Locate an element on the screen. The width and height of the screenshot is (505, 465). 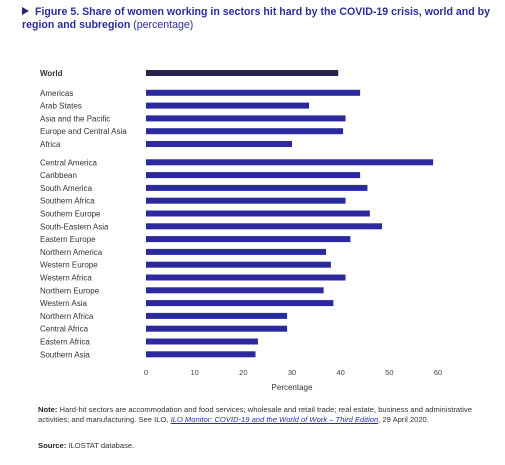
category-label: Western Africa is located at coordinates (66, 278).